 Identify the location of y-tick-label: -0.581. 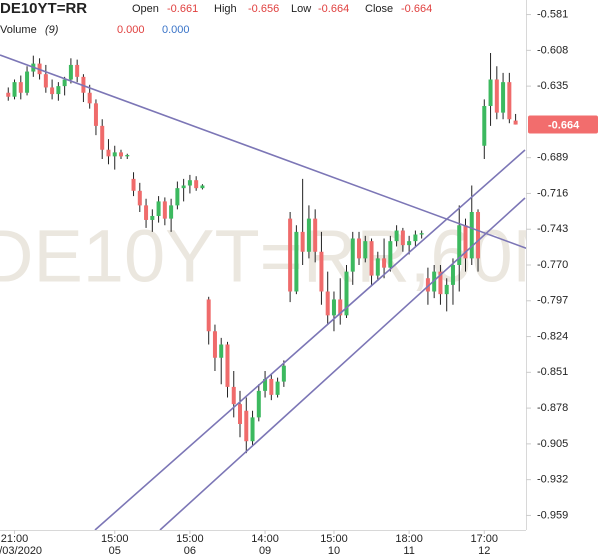
(552, 14).